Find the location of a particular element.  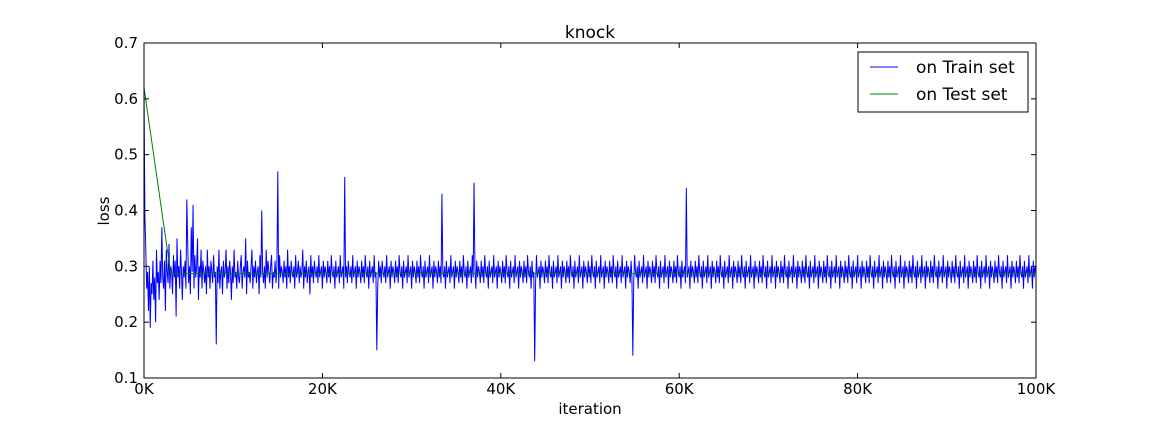

chart-title: knock is located at coordinates (590, 33).